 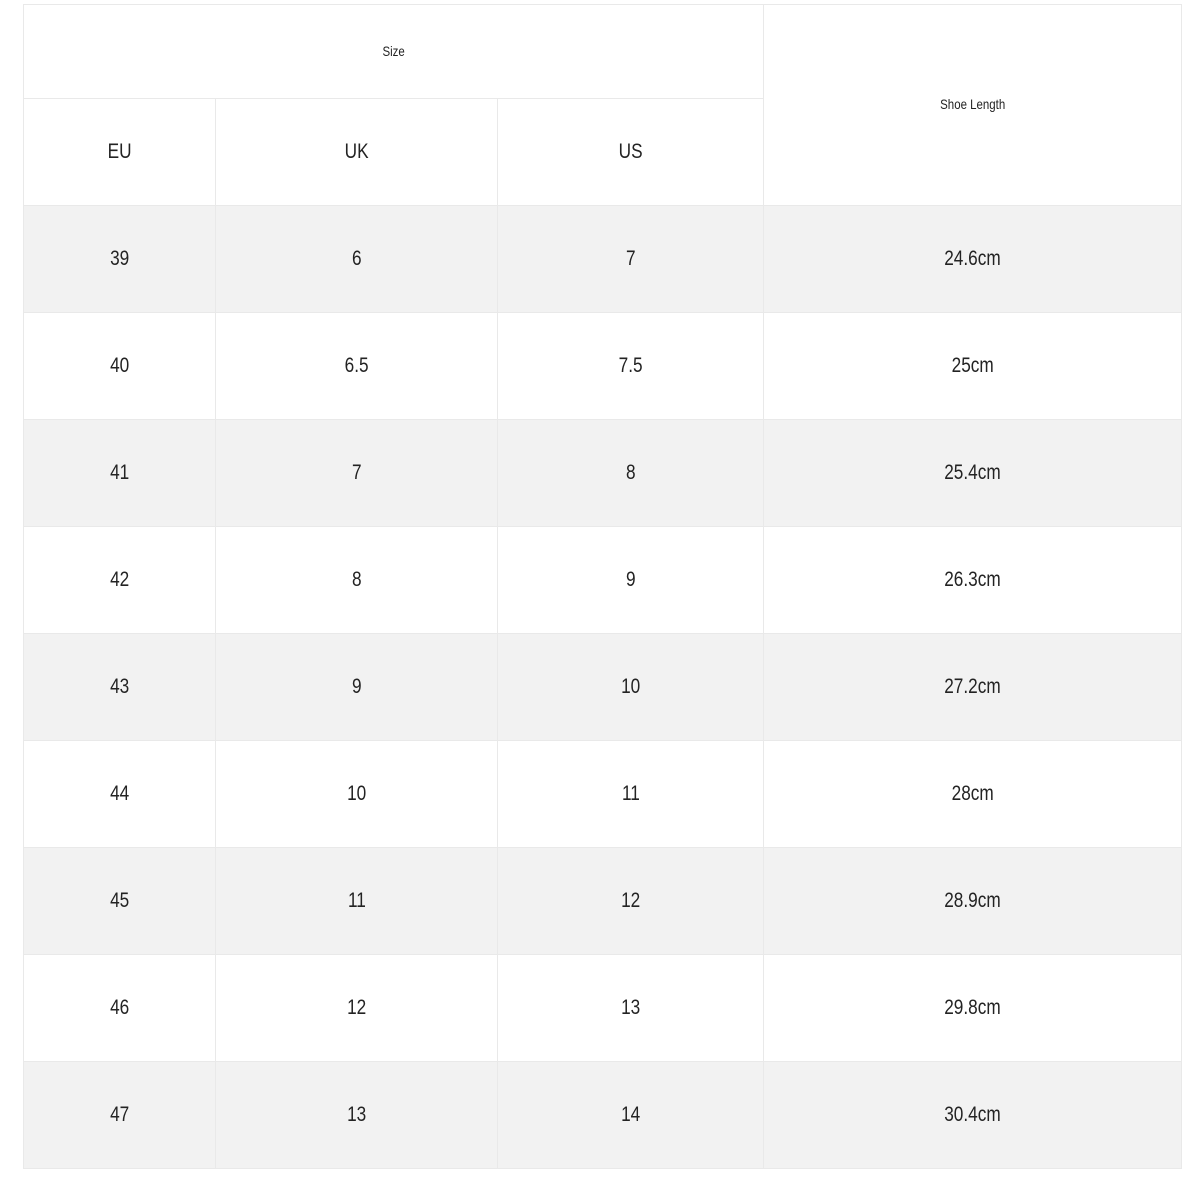 I want to click on table-row: 41 7 8 25.4cm, so click(x=603, y=473).